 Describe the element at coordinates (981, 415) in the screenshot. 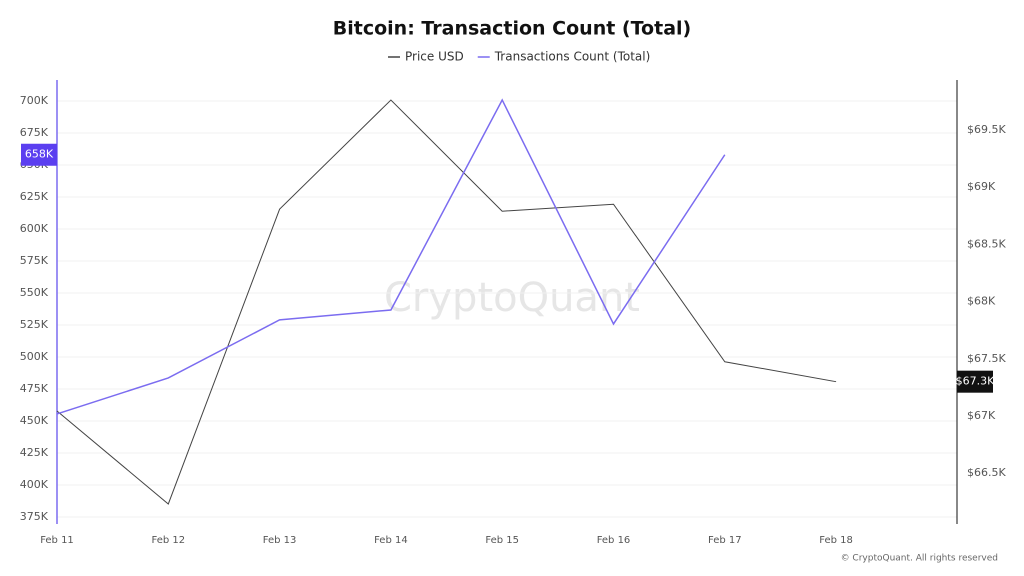

I see `y2-tick-label: $67K` at that location.